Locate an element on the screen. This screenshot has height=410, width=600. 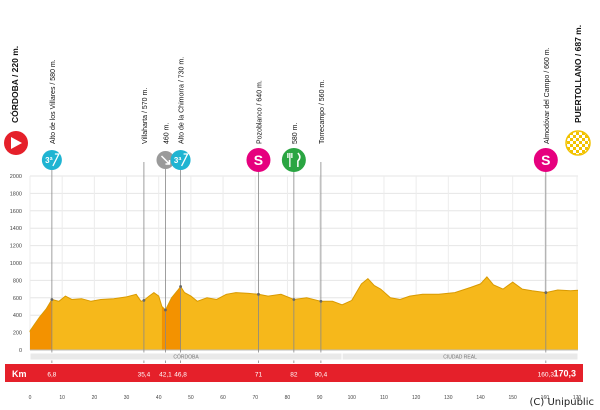
km-bar-background is located at coordinates (294, 373).